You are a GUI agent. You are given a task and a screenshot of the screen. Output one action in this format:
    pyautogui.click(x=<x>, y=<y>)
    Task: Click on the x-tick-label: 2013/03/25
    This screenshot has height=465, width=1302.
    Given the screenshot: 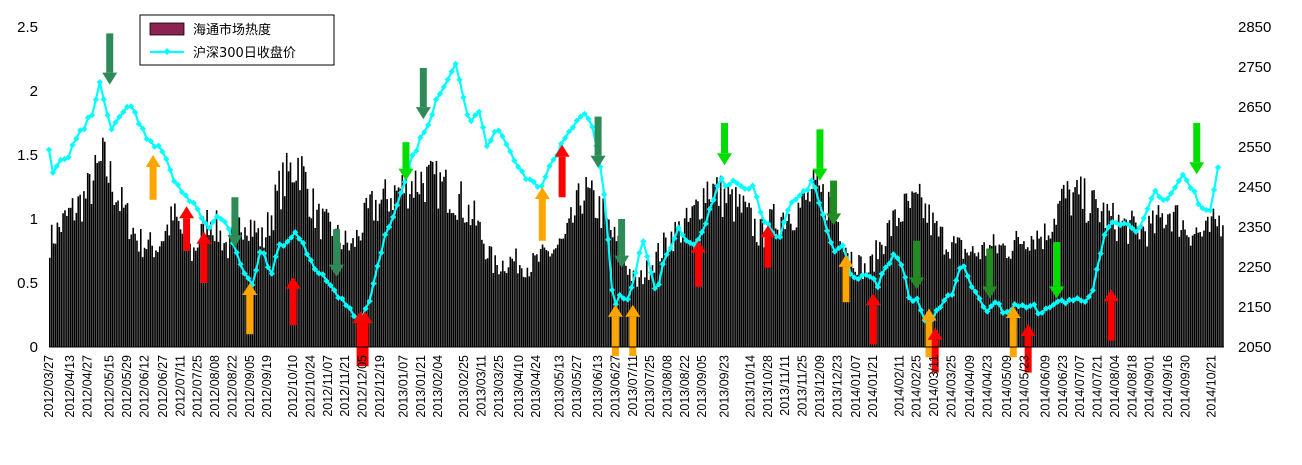 What is the action you would take?
    pyautogui.click(x=499, y=386)
    